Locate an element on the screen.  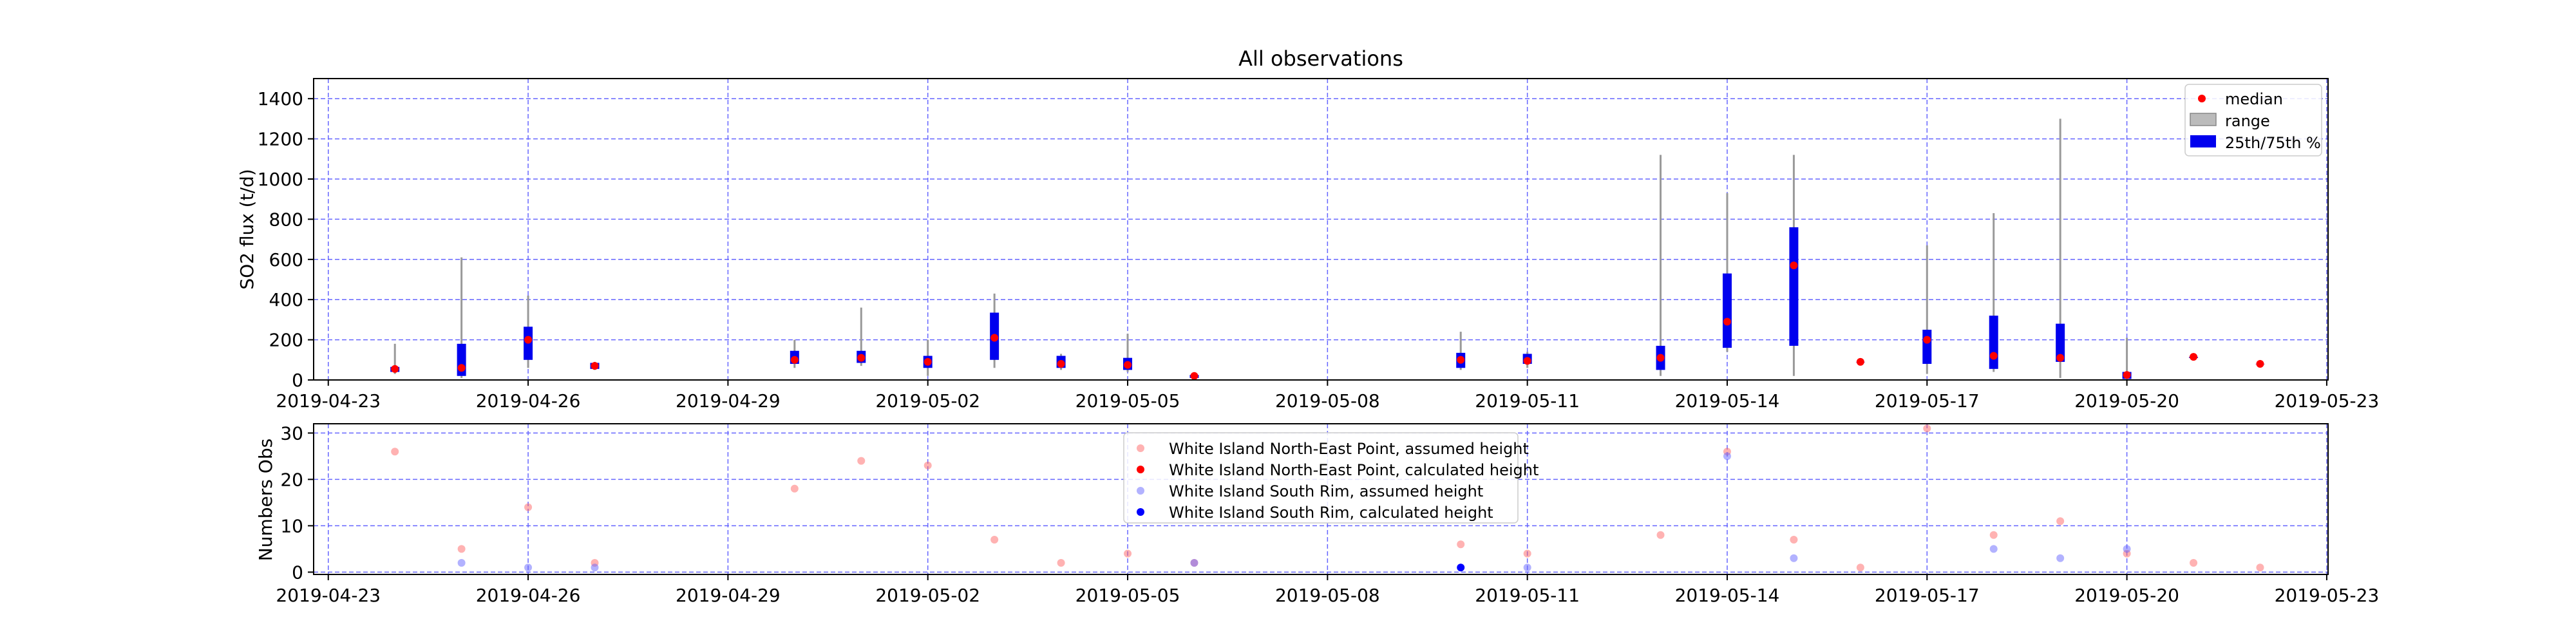
obs-count-x-tick-label: 2019-04-23 is located at coordinates (328, 595).